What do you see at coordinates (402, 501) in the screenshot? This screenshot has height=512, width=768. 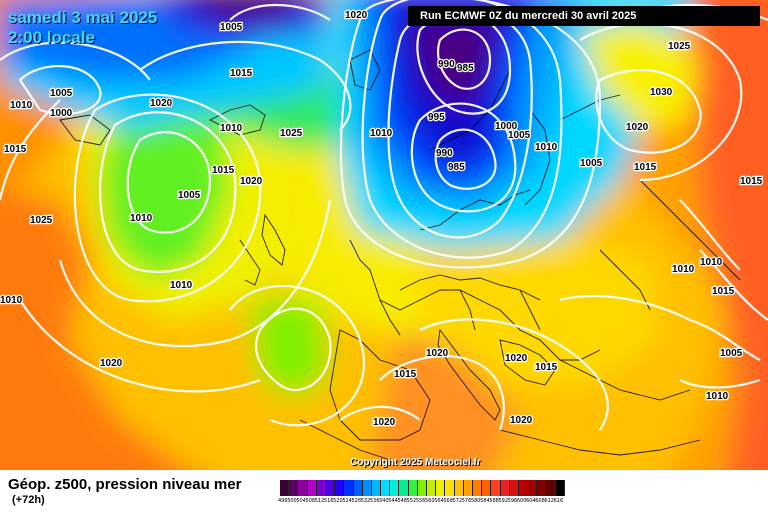 I see `color-scale-label: 548` at bounding box center [402, 501].